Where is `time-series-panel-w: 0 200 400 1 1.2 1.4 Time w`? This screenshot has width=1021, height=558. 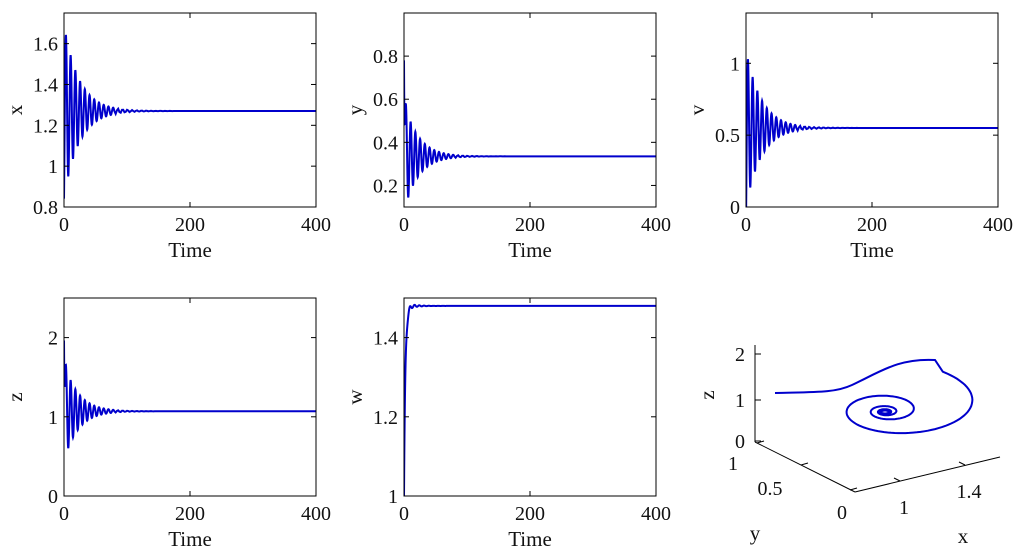
time-series-panel-w: 0 200 400 1 1.2 1.4 Time w is located at coordinates (507, 424).